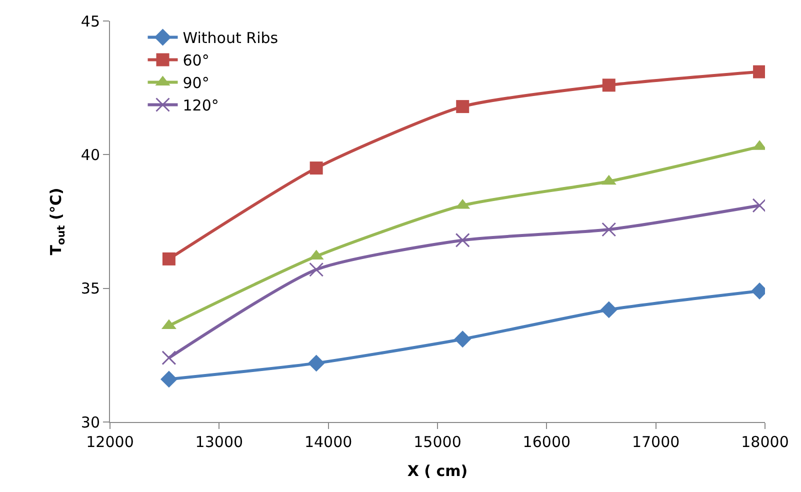 This screenshot has width=801, height=492. Describe the element at coordinates (328, 442) in the screenshot. I see `x-tick-label: 14000` at that location.